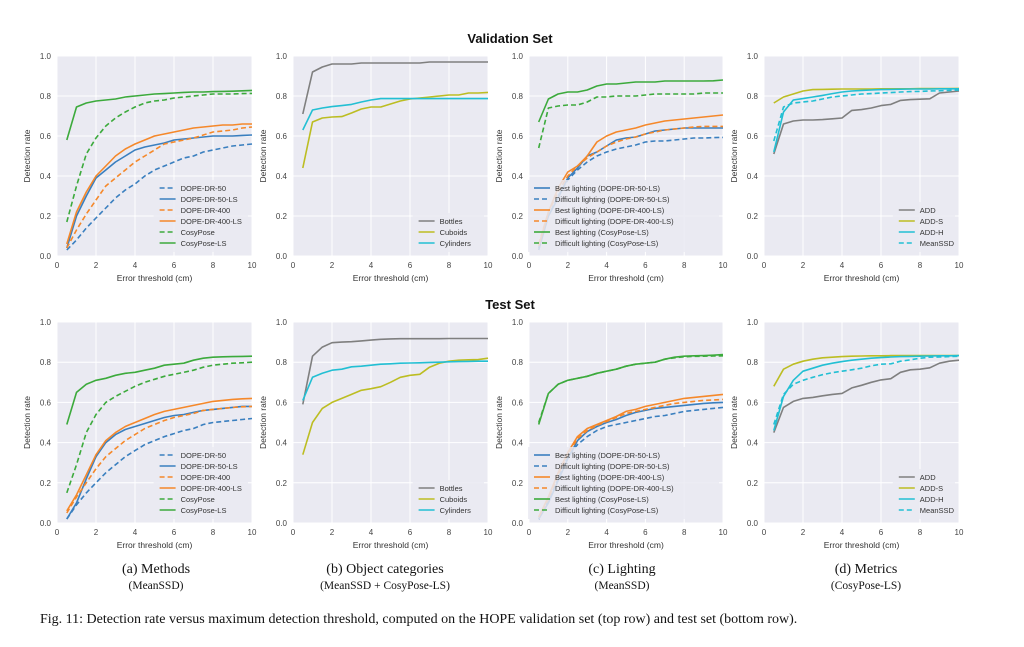 The image size is (1024, 647). Describe the element at coordinates (612, 199) in the screenshot. I see `legend-label: Difficult lighting (DOPE-DR-50-LS)` at that location.